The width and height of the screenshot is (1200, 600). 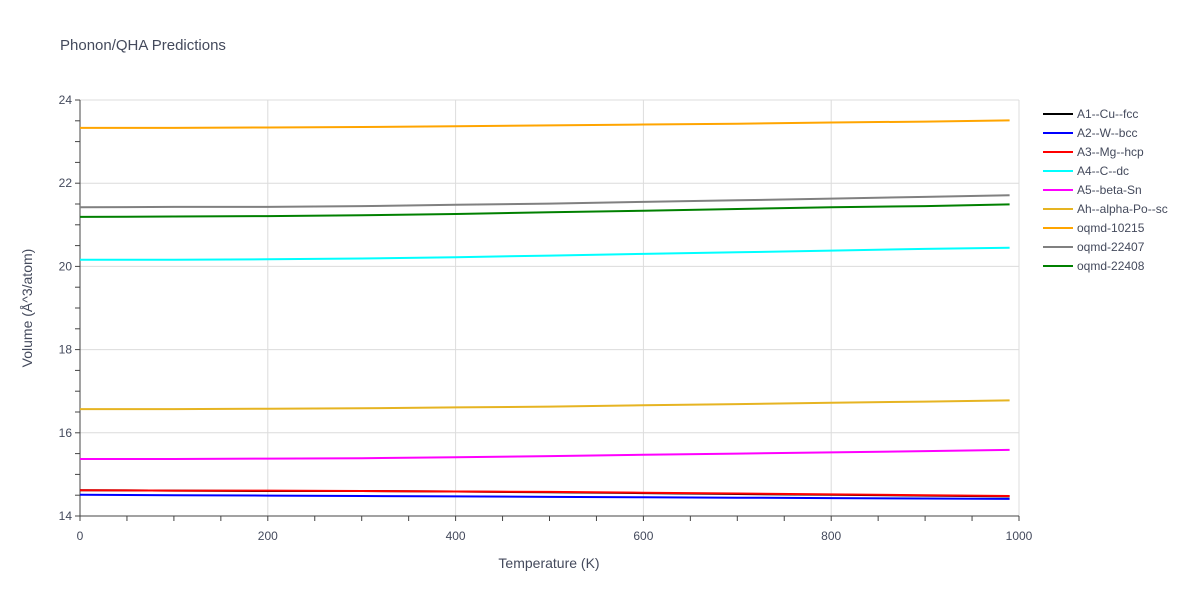 I want to click on legend-label: oqmd-10215, so click(x=1111, y=228).